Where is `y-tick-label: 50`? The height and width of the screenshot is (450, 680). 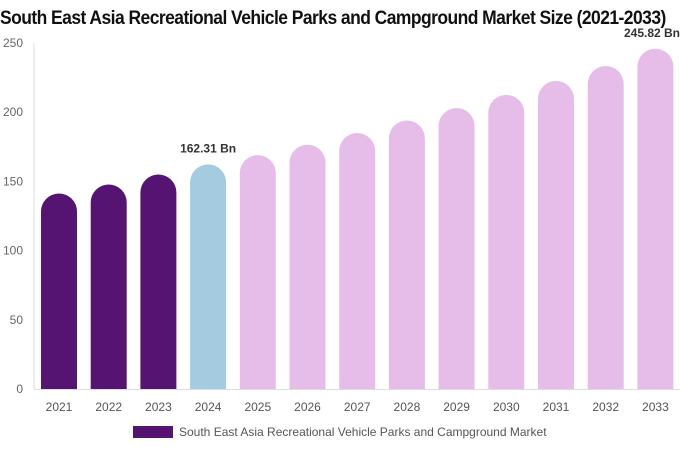
y-tick-label: 50 is located at coordinates (17, 320).